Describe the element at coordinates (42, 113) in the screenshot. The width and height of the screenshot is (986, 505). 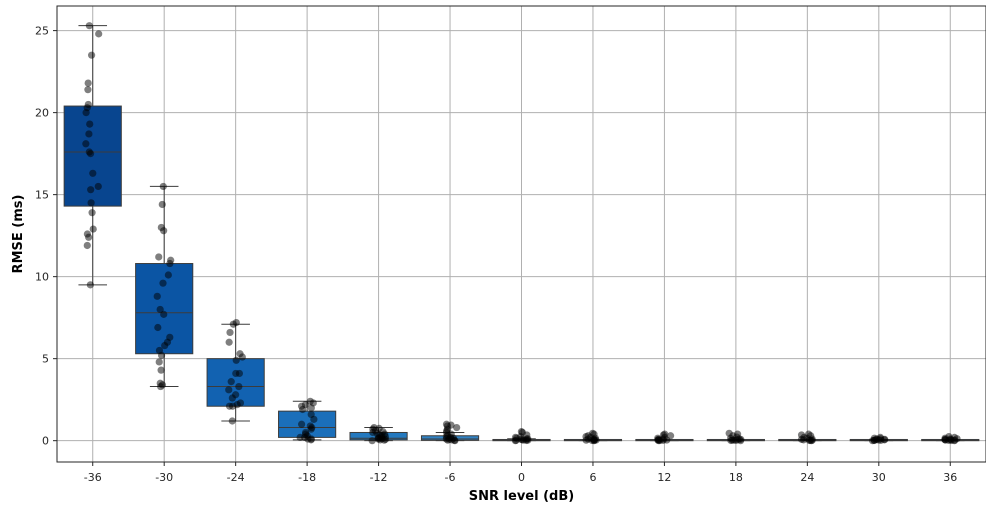
I see `y-tick-label: 20` at that location.